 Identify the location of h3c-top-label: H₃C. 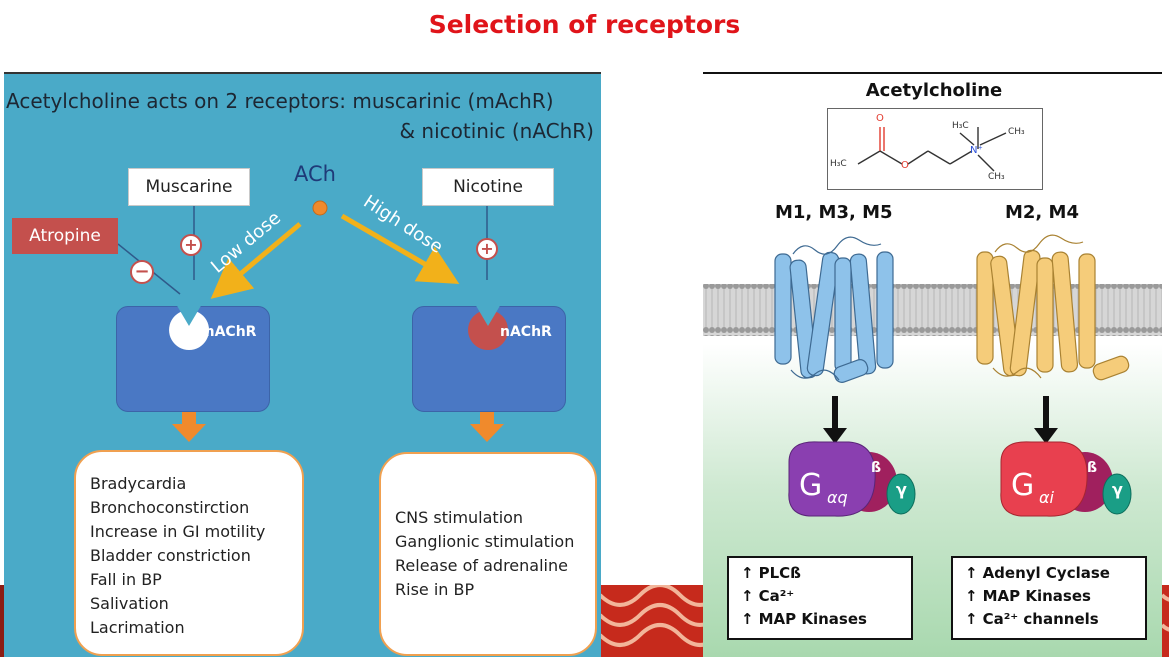
(960, 126).